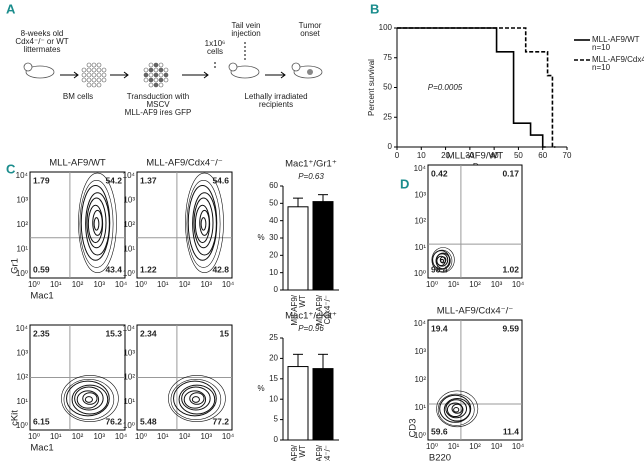 The height and width of the screenshot is (461, 644). I want to click on y-tick-label: 20, so click(273, 254).